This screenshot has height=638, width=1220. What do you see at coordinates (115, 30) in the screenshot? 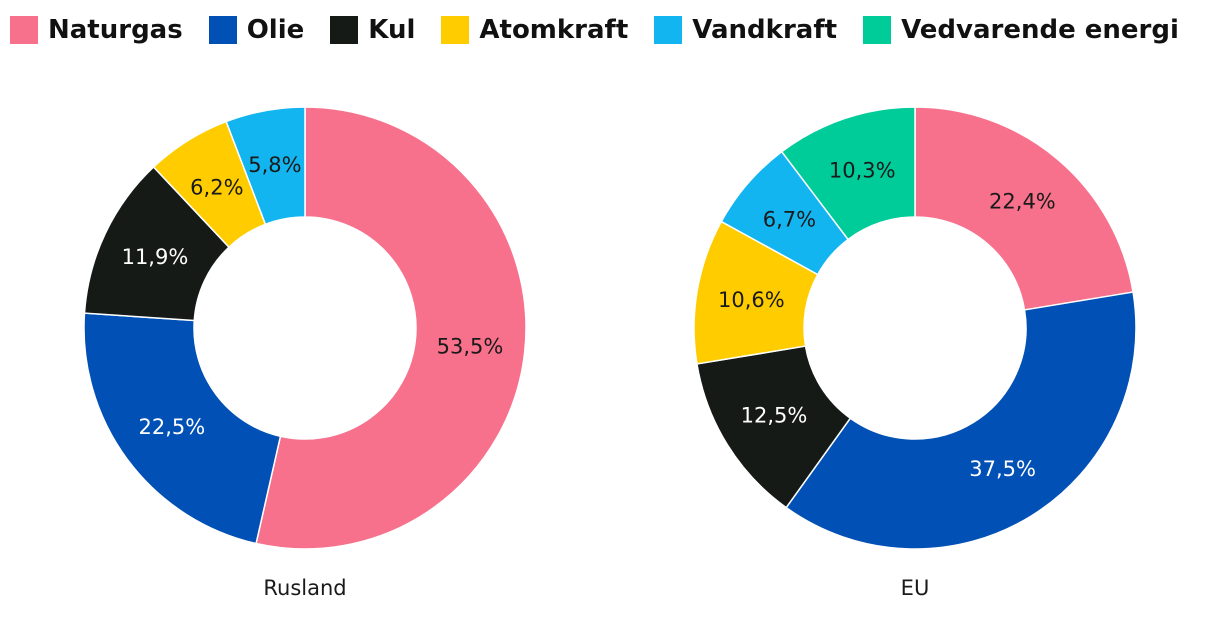
I see `legend-label-naturgas: Naturgas` at bounding box center [115, 30].